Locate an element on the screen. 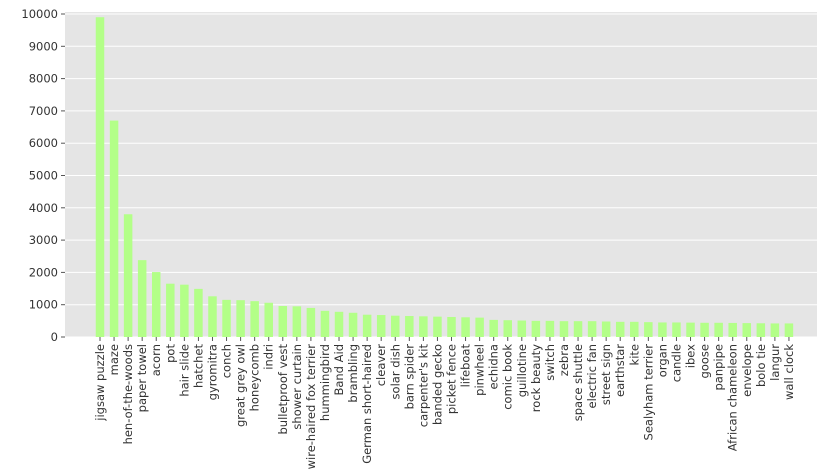  x-tick-label: ibex is located at coordinates (691, 356).